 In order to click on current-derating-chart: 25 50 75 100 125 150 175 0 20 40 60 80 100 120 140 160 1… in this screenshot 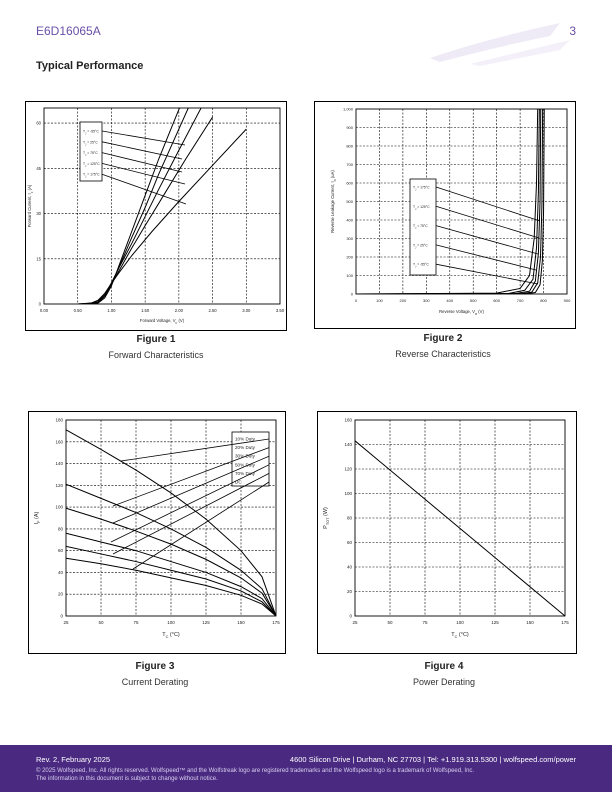, I will do `click(157, 532)`.